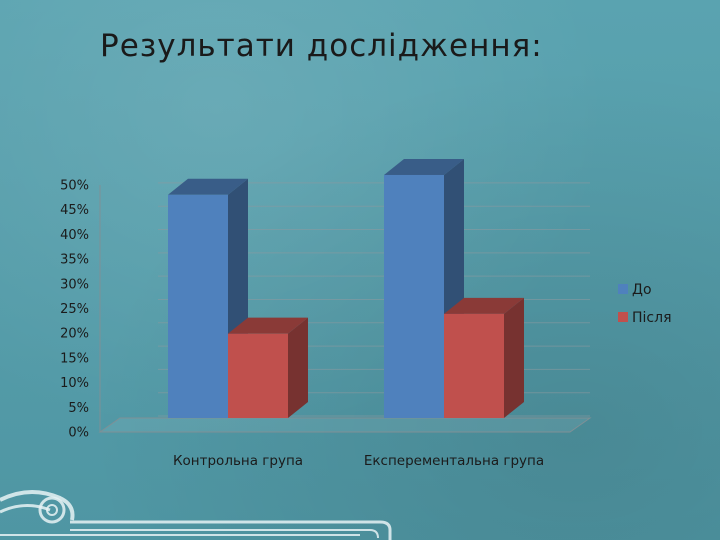 This screenshot has width=720, height=540. I want to click on legend-label: Після, so click(651, 318).